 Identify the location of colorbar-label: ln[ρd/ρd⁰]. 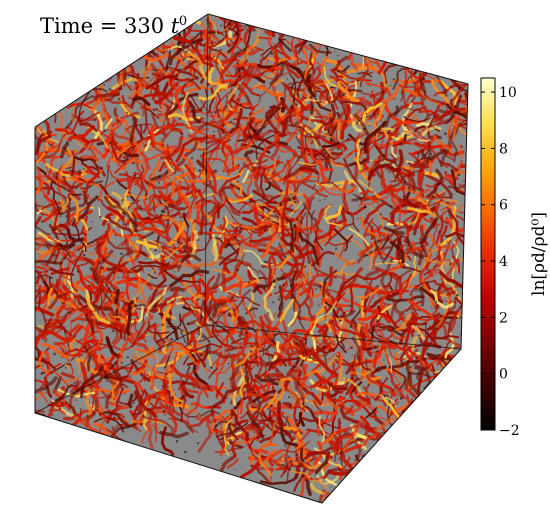
(539, 254).